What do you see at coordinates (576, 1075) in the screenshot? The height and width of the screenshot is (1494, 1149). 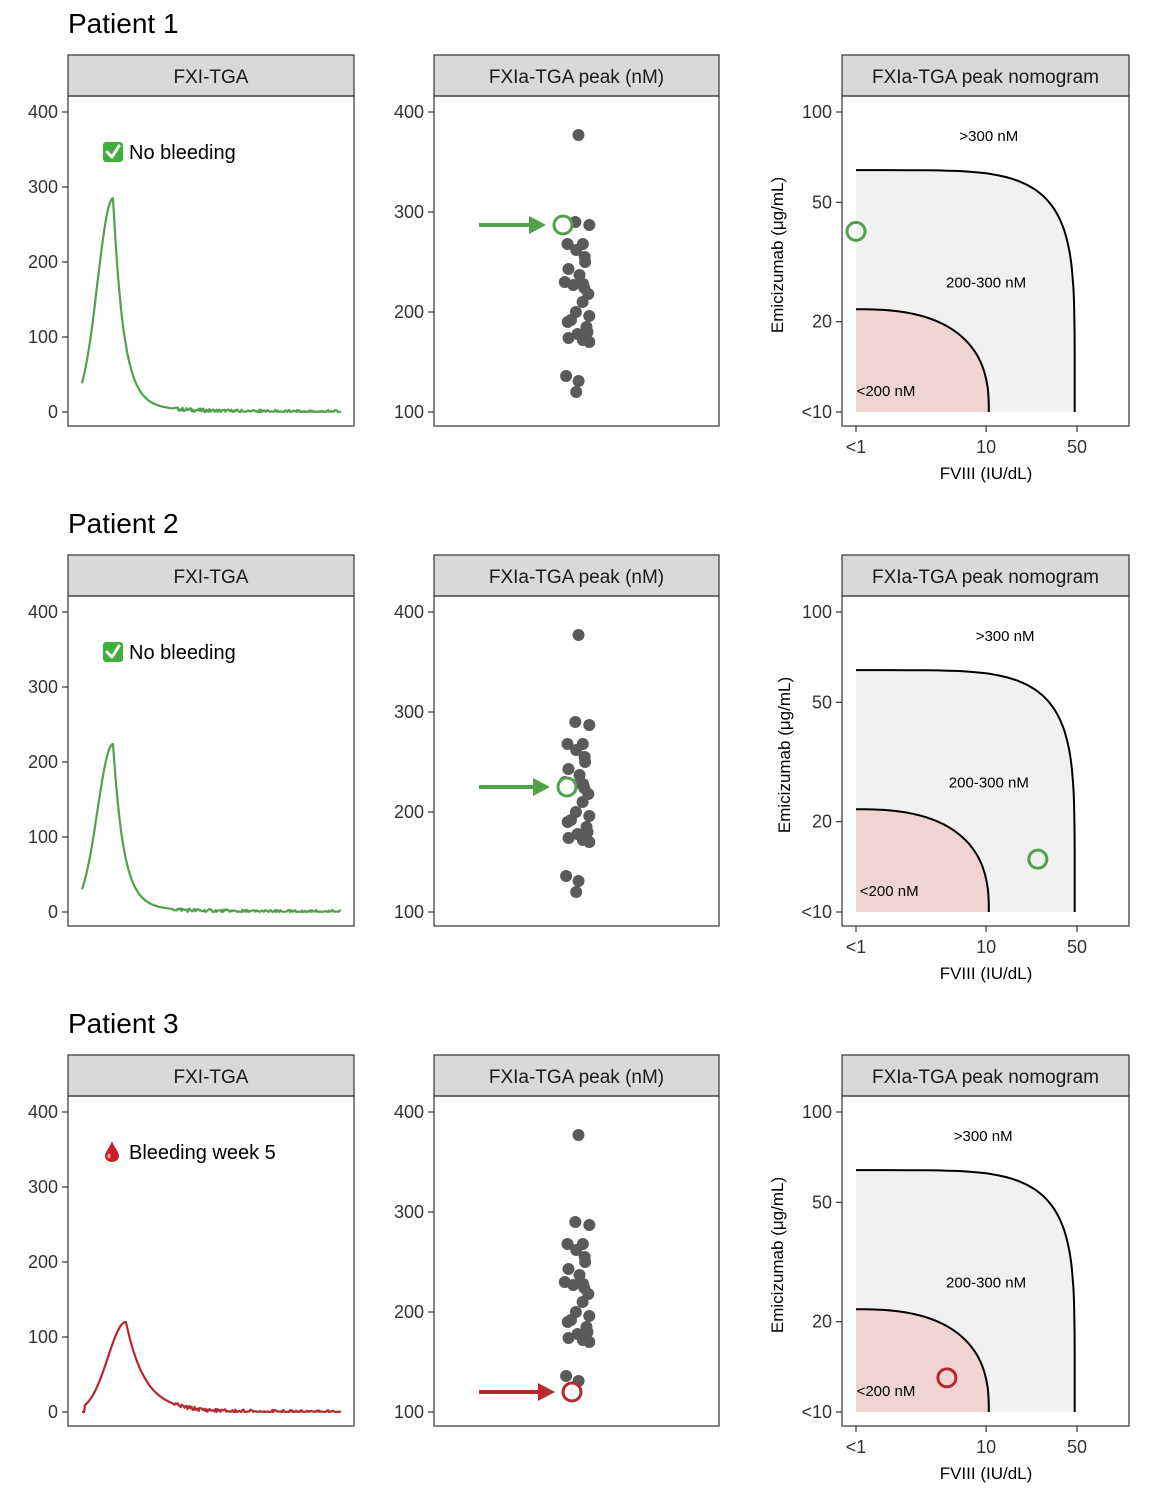 I see `peak-strip` at bounding box center [576, 1075].